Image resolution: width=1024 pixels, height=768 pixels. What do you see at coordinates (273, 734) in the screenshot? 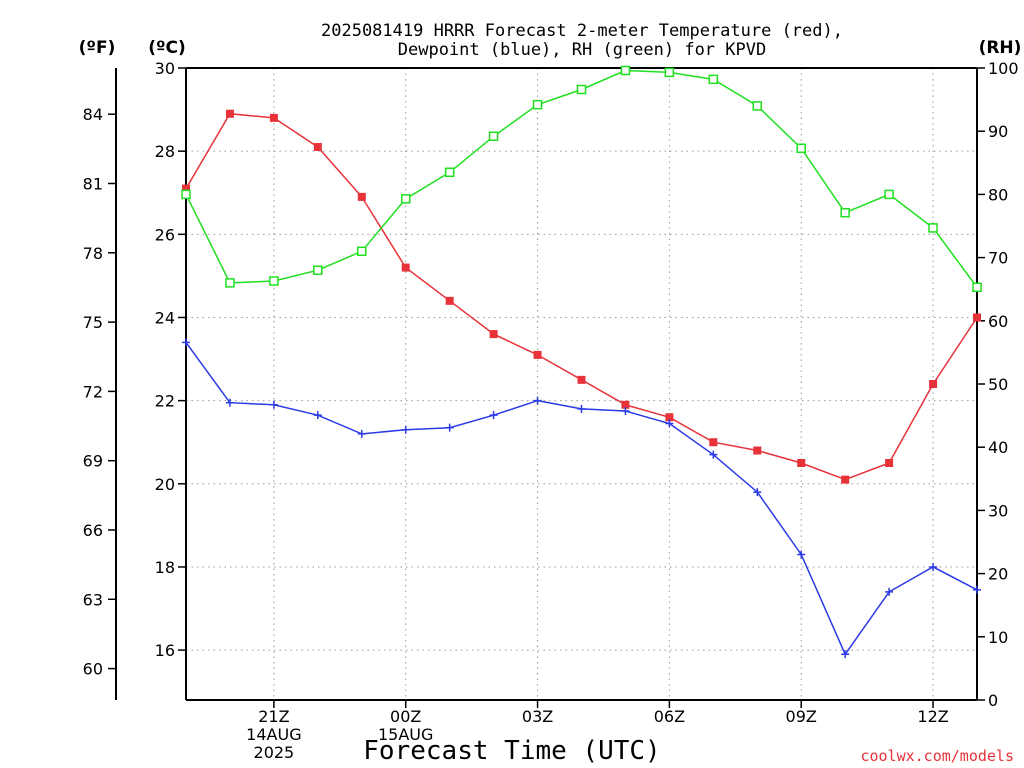
I see `x-tick-label: 14AUG` at bounding box center [273, 734].